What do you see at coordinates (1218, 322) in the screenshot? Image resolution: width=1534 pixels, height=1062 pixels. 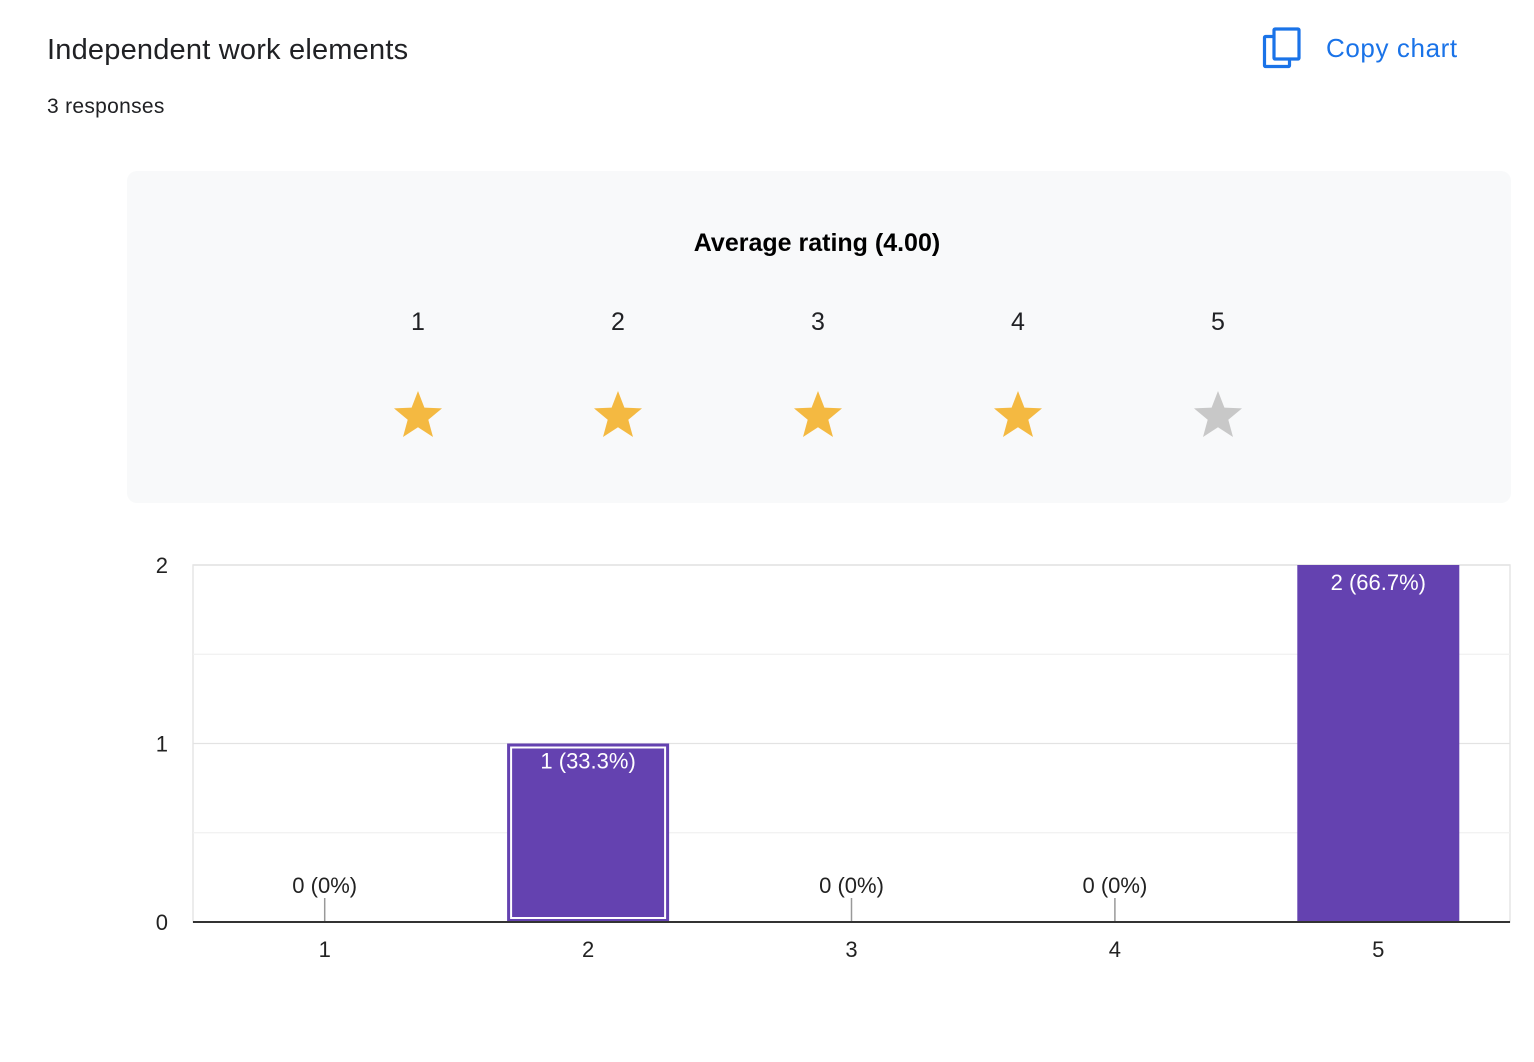 I see `star-number: 5` at bounding box center [1218, 322].